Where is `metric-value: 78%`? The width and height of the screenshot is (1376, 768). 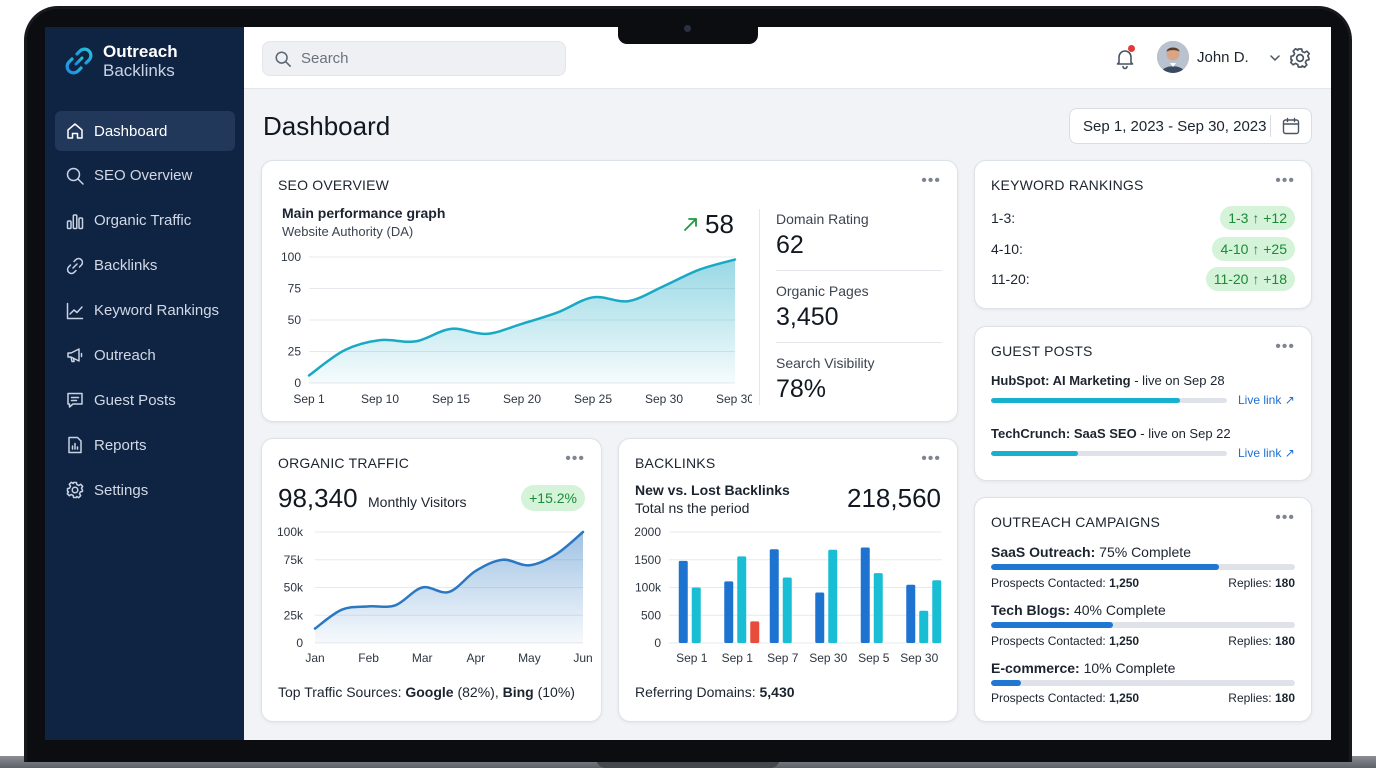 metric-value: 78% is located at coordinates (801, 389).